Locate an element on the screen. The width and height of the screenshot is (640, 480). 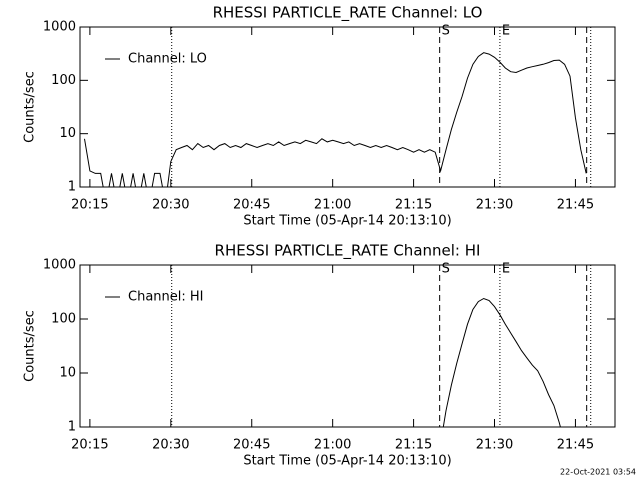
data-line is located at coordinates (501, 362).